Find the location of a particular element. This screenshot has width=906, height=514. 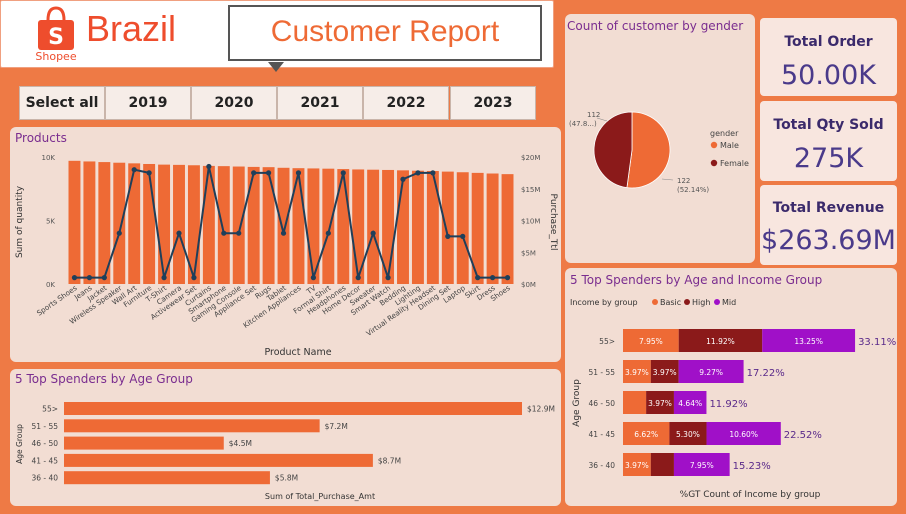

kpi-value: 50.00K is located at coordinates (828, 75).